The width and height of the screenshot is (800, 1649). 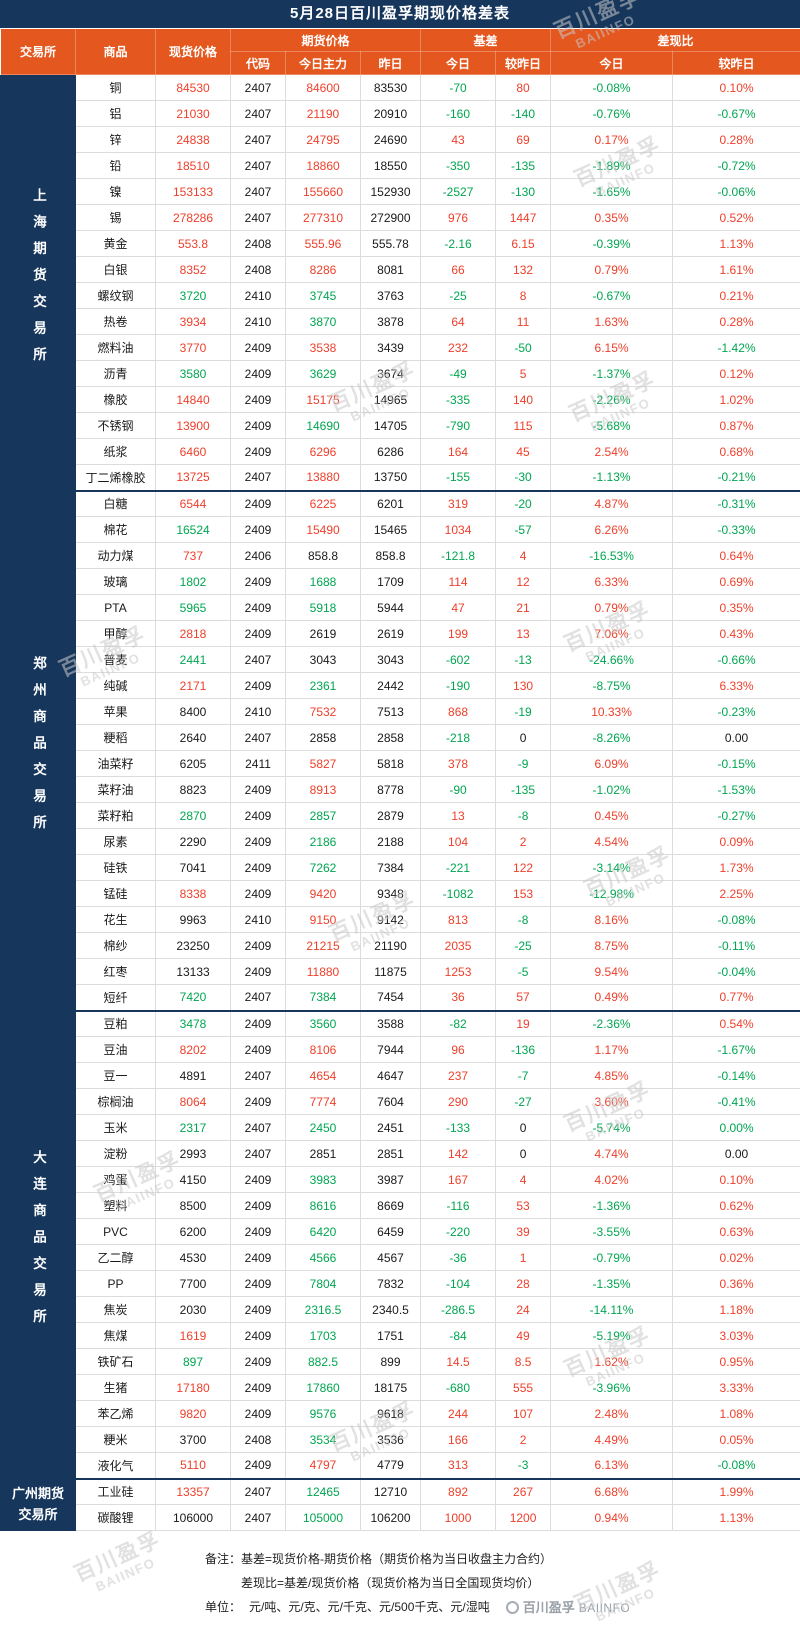 I want to click on col-header-code: 代码, so click(x=258, y=63).